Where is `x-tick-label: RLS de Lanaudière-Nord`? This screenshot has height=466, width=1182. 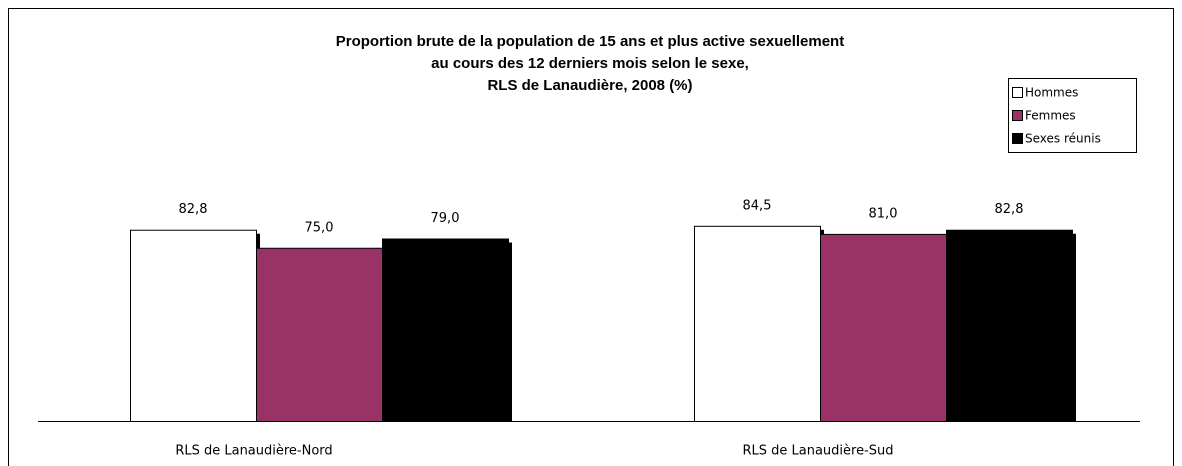 x-tick-label: RLS de Lanaudière-Nord is located at coordinates (253, 451).